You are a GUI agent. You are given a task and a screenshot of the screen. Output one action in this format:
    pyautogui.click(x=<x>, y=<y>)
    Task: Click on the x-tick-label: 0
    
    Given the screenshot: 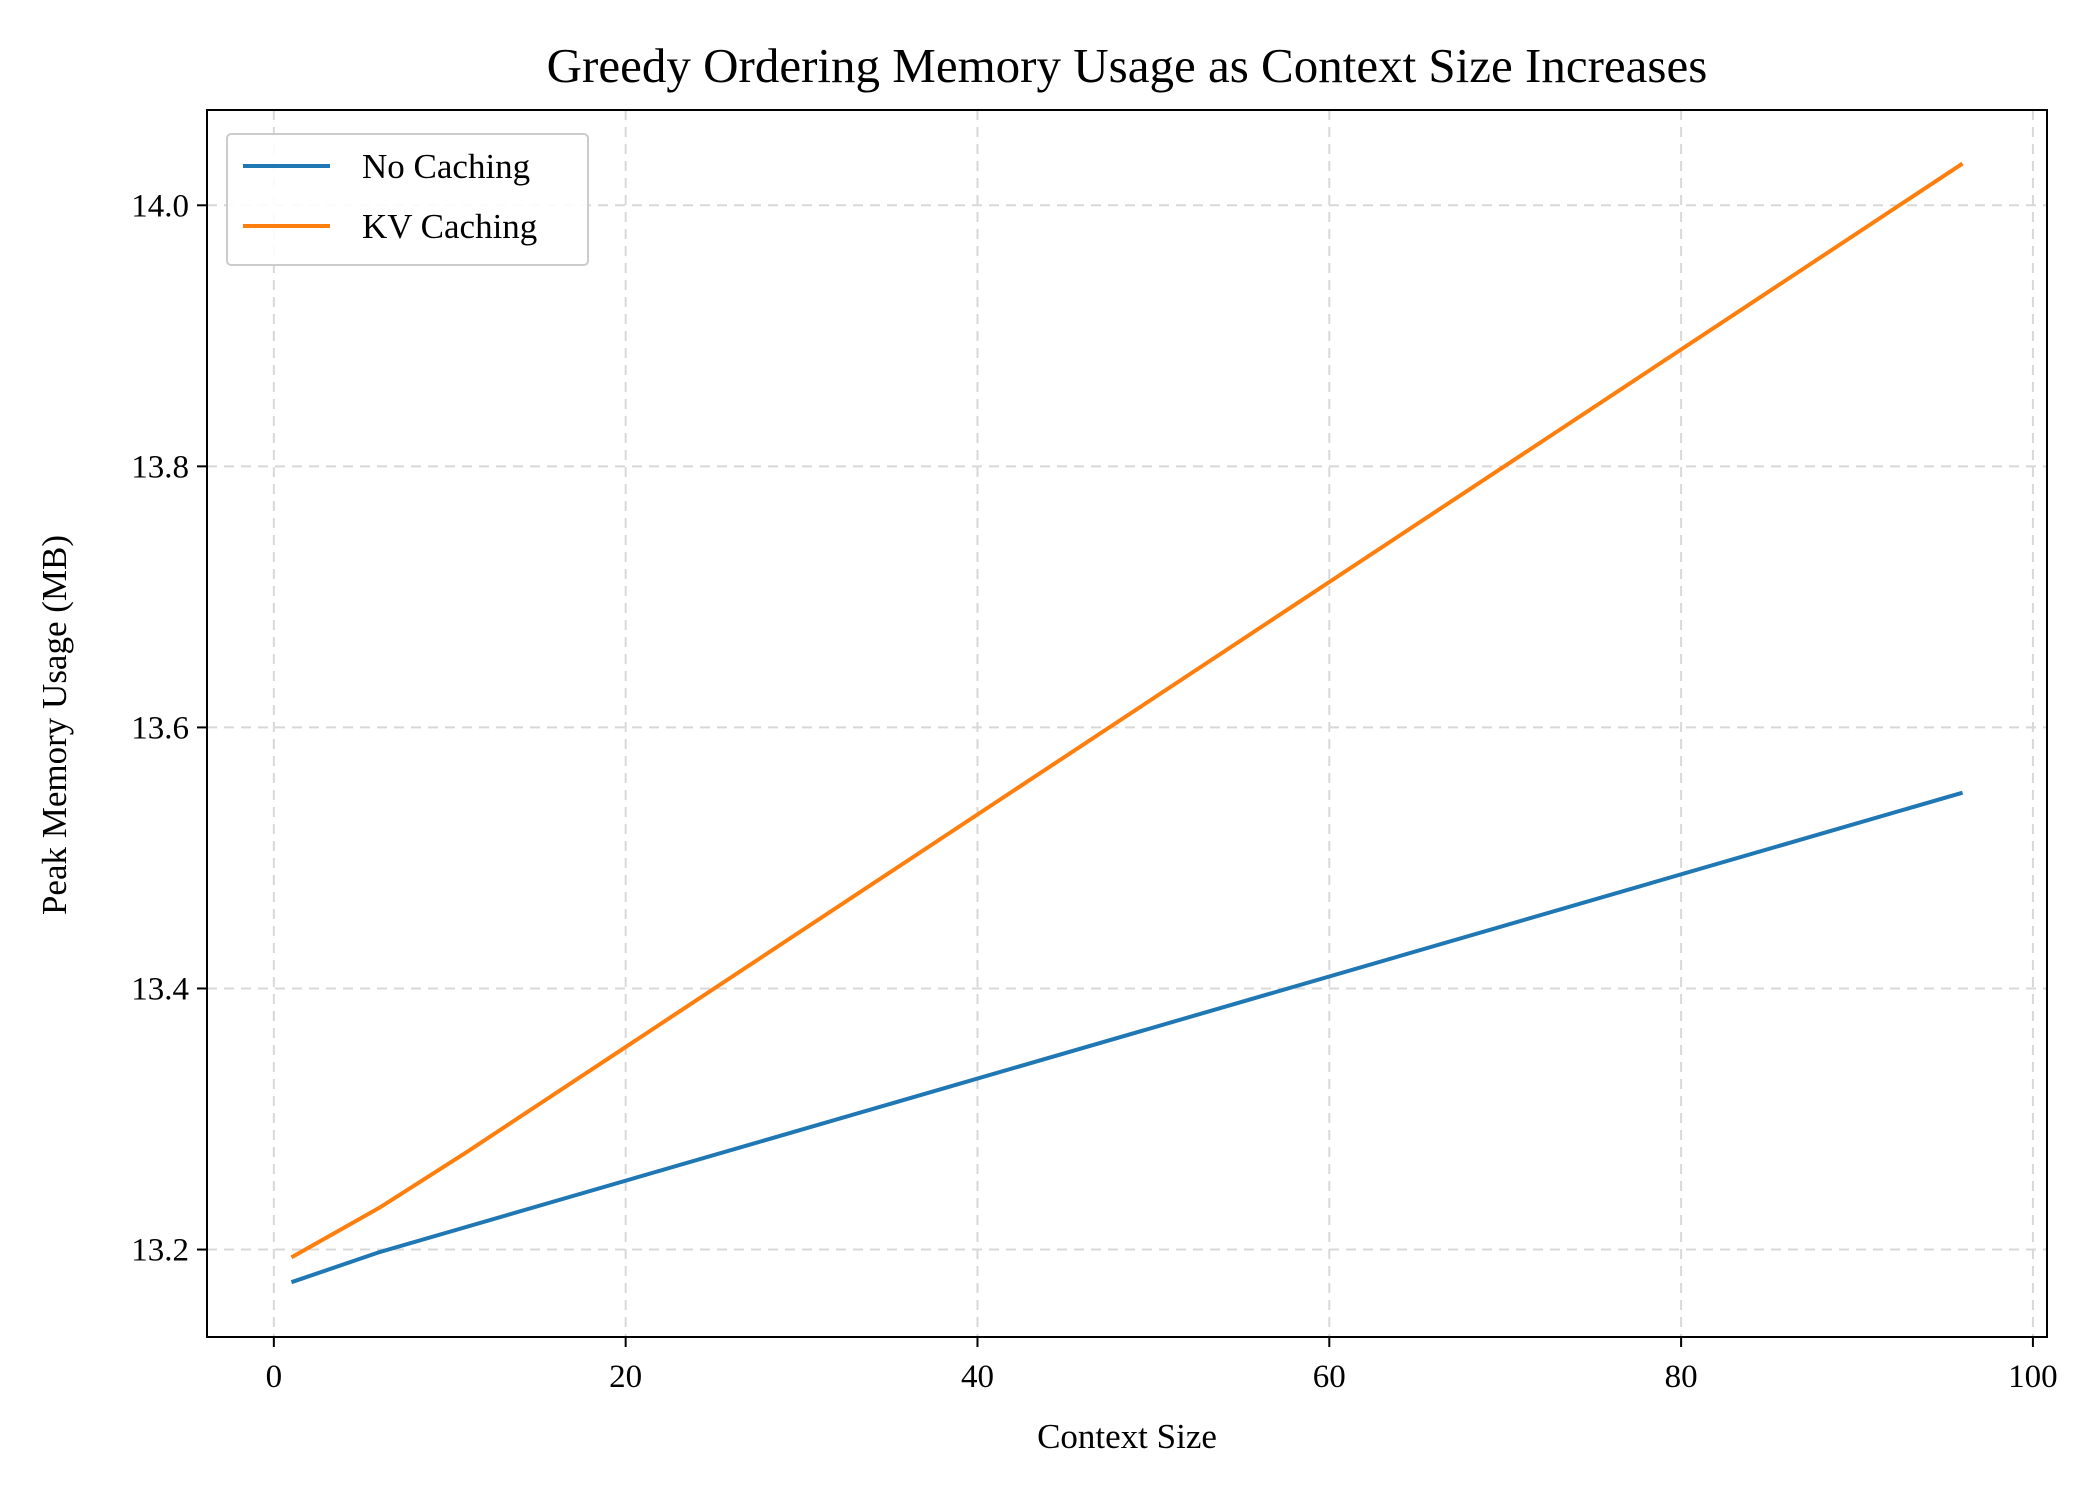 What is the action you would take?
    pyautogui.click(x=274, y=1377)
    